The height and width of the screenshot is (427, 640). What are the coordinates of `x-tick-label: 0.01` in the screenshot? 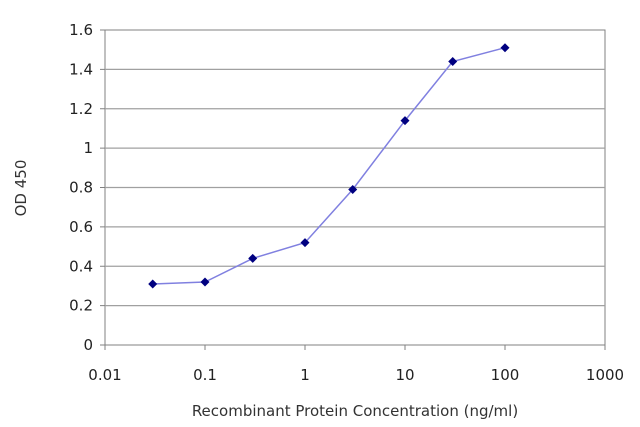 It's located at (104, 375).